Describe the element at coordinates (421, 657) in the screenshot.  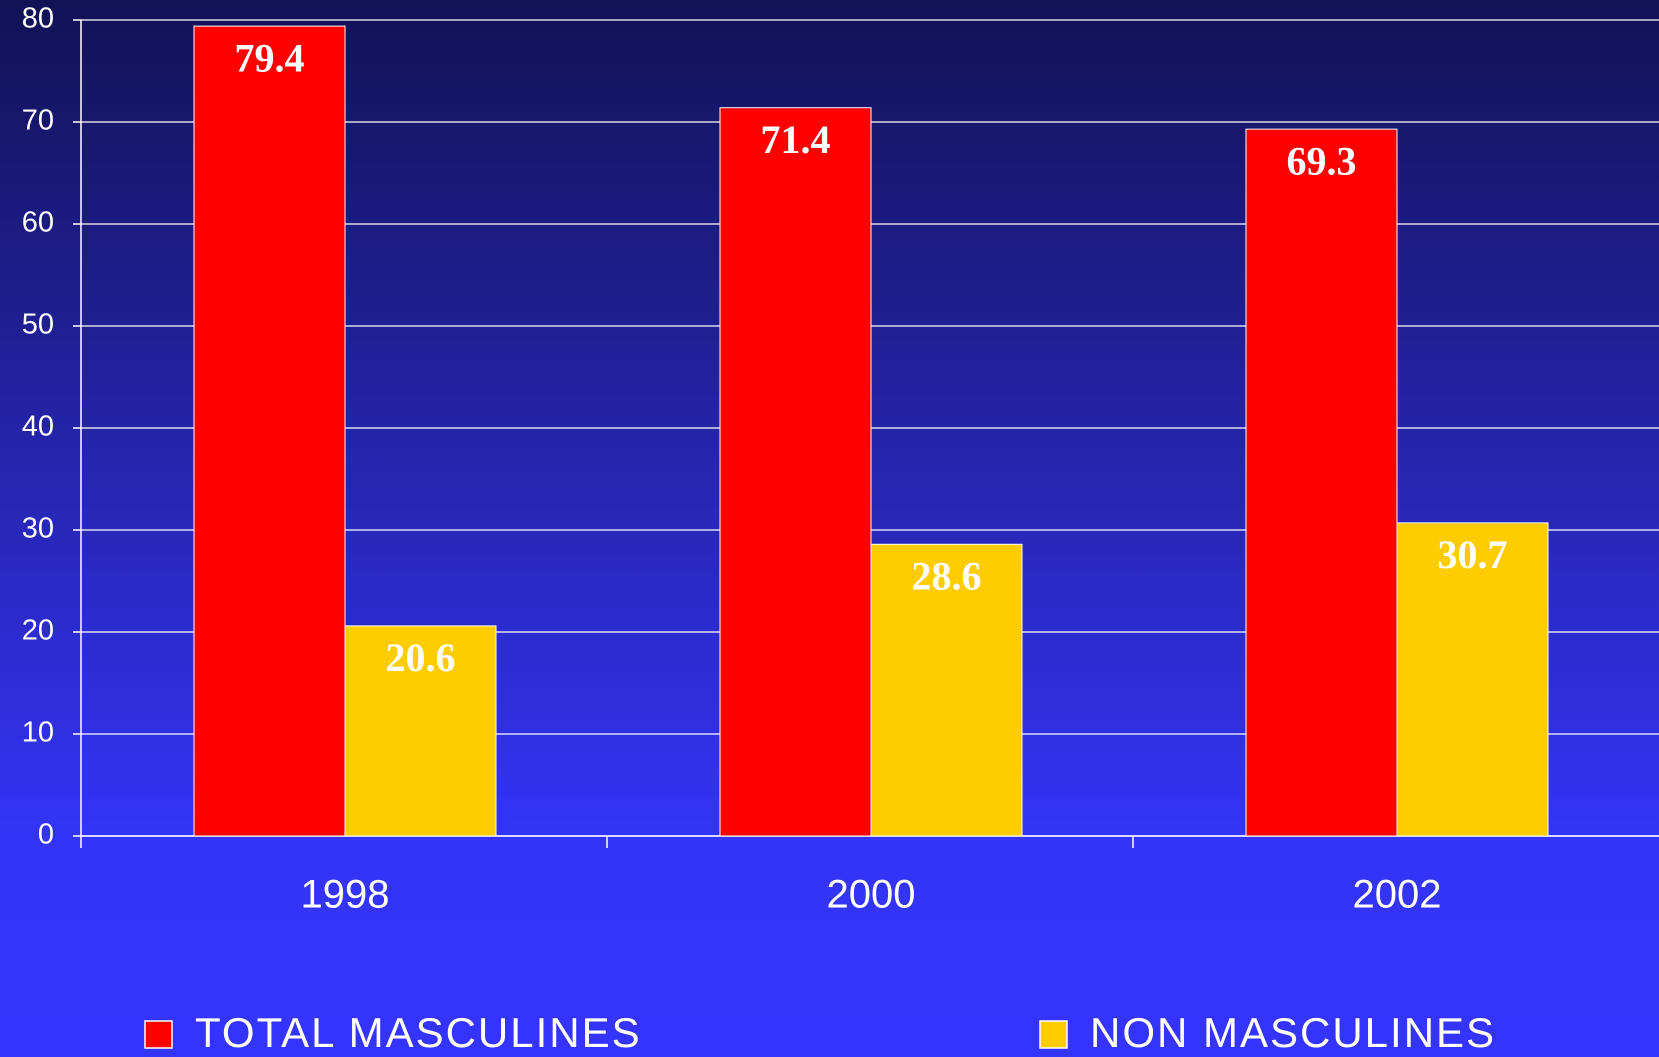
I see `value-label: 20.6` at that location.